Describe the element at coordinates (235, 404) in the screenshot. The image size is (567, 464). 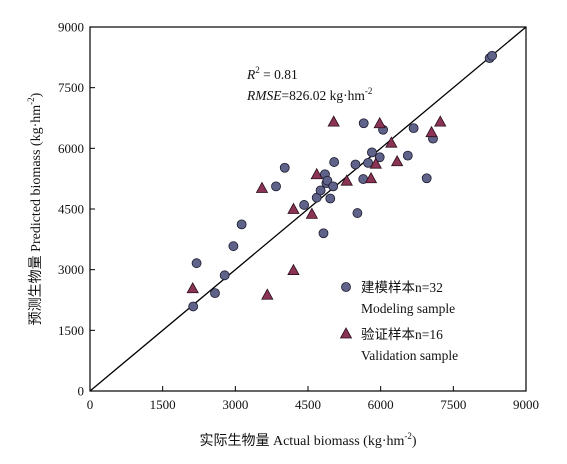
I see `x-tick-label: 3000` at that location.